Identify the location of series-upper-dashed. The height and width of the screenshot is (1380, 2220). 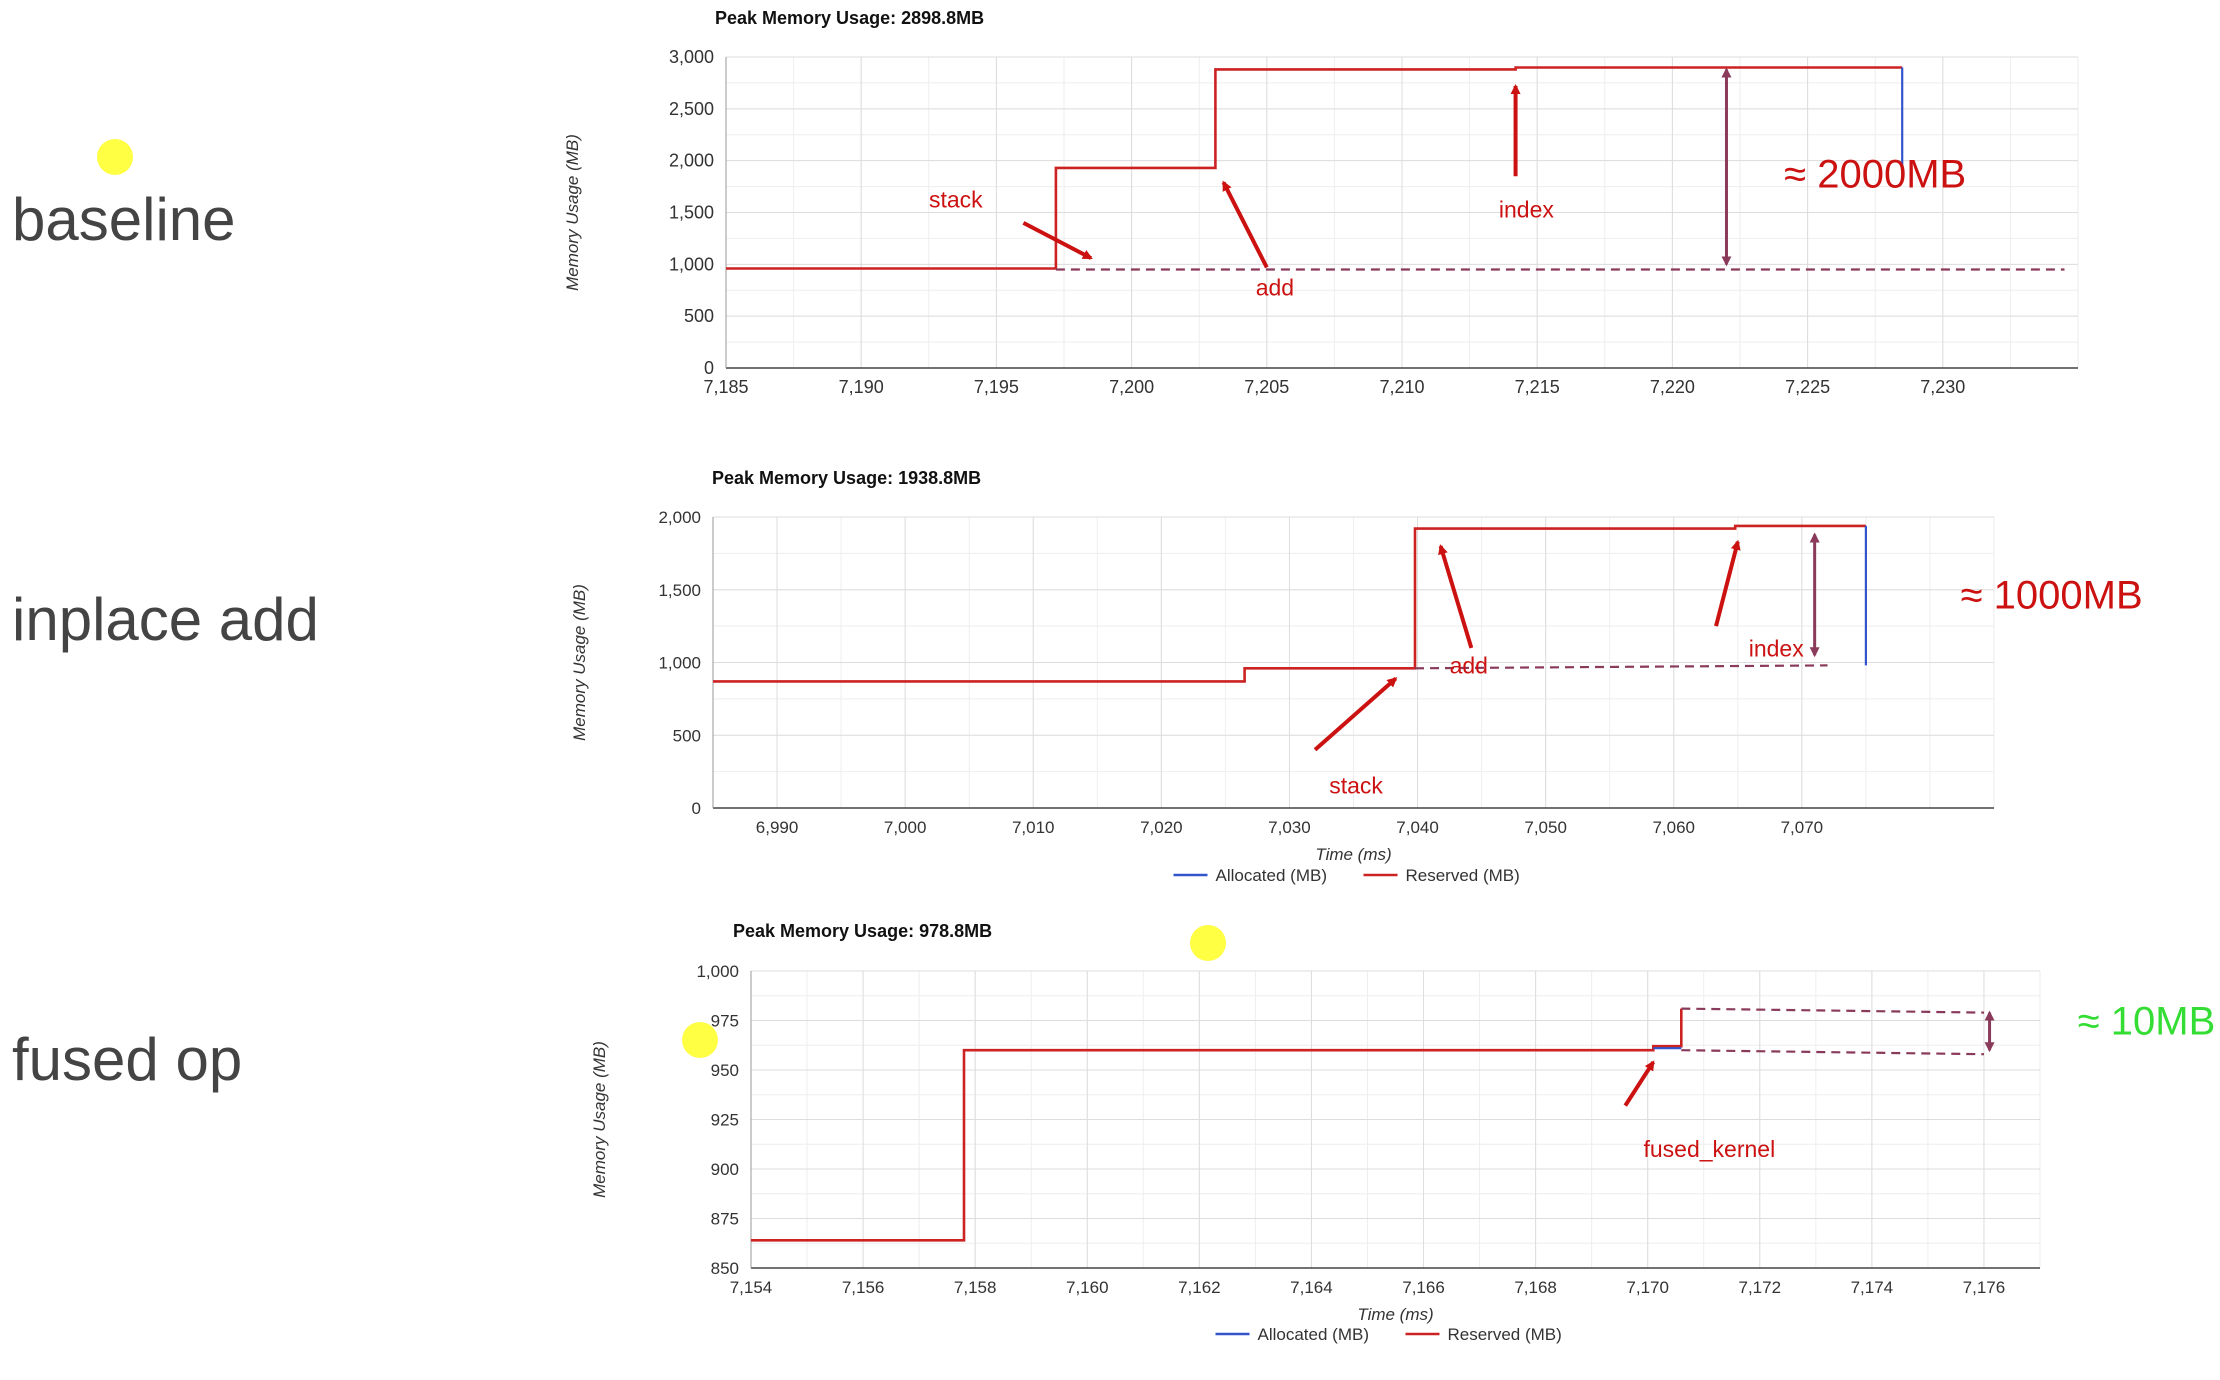
(1833, 1010).